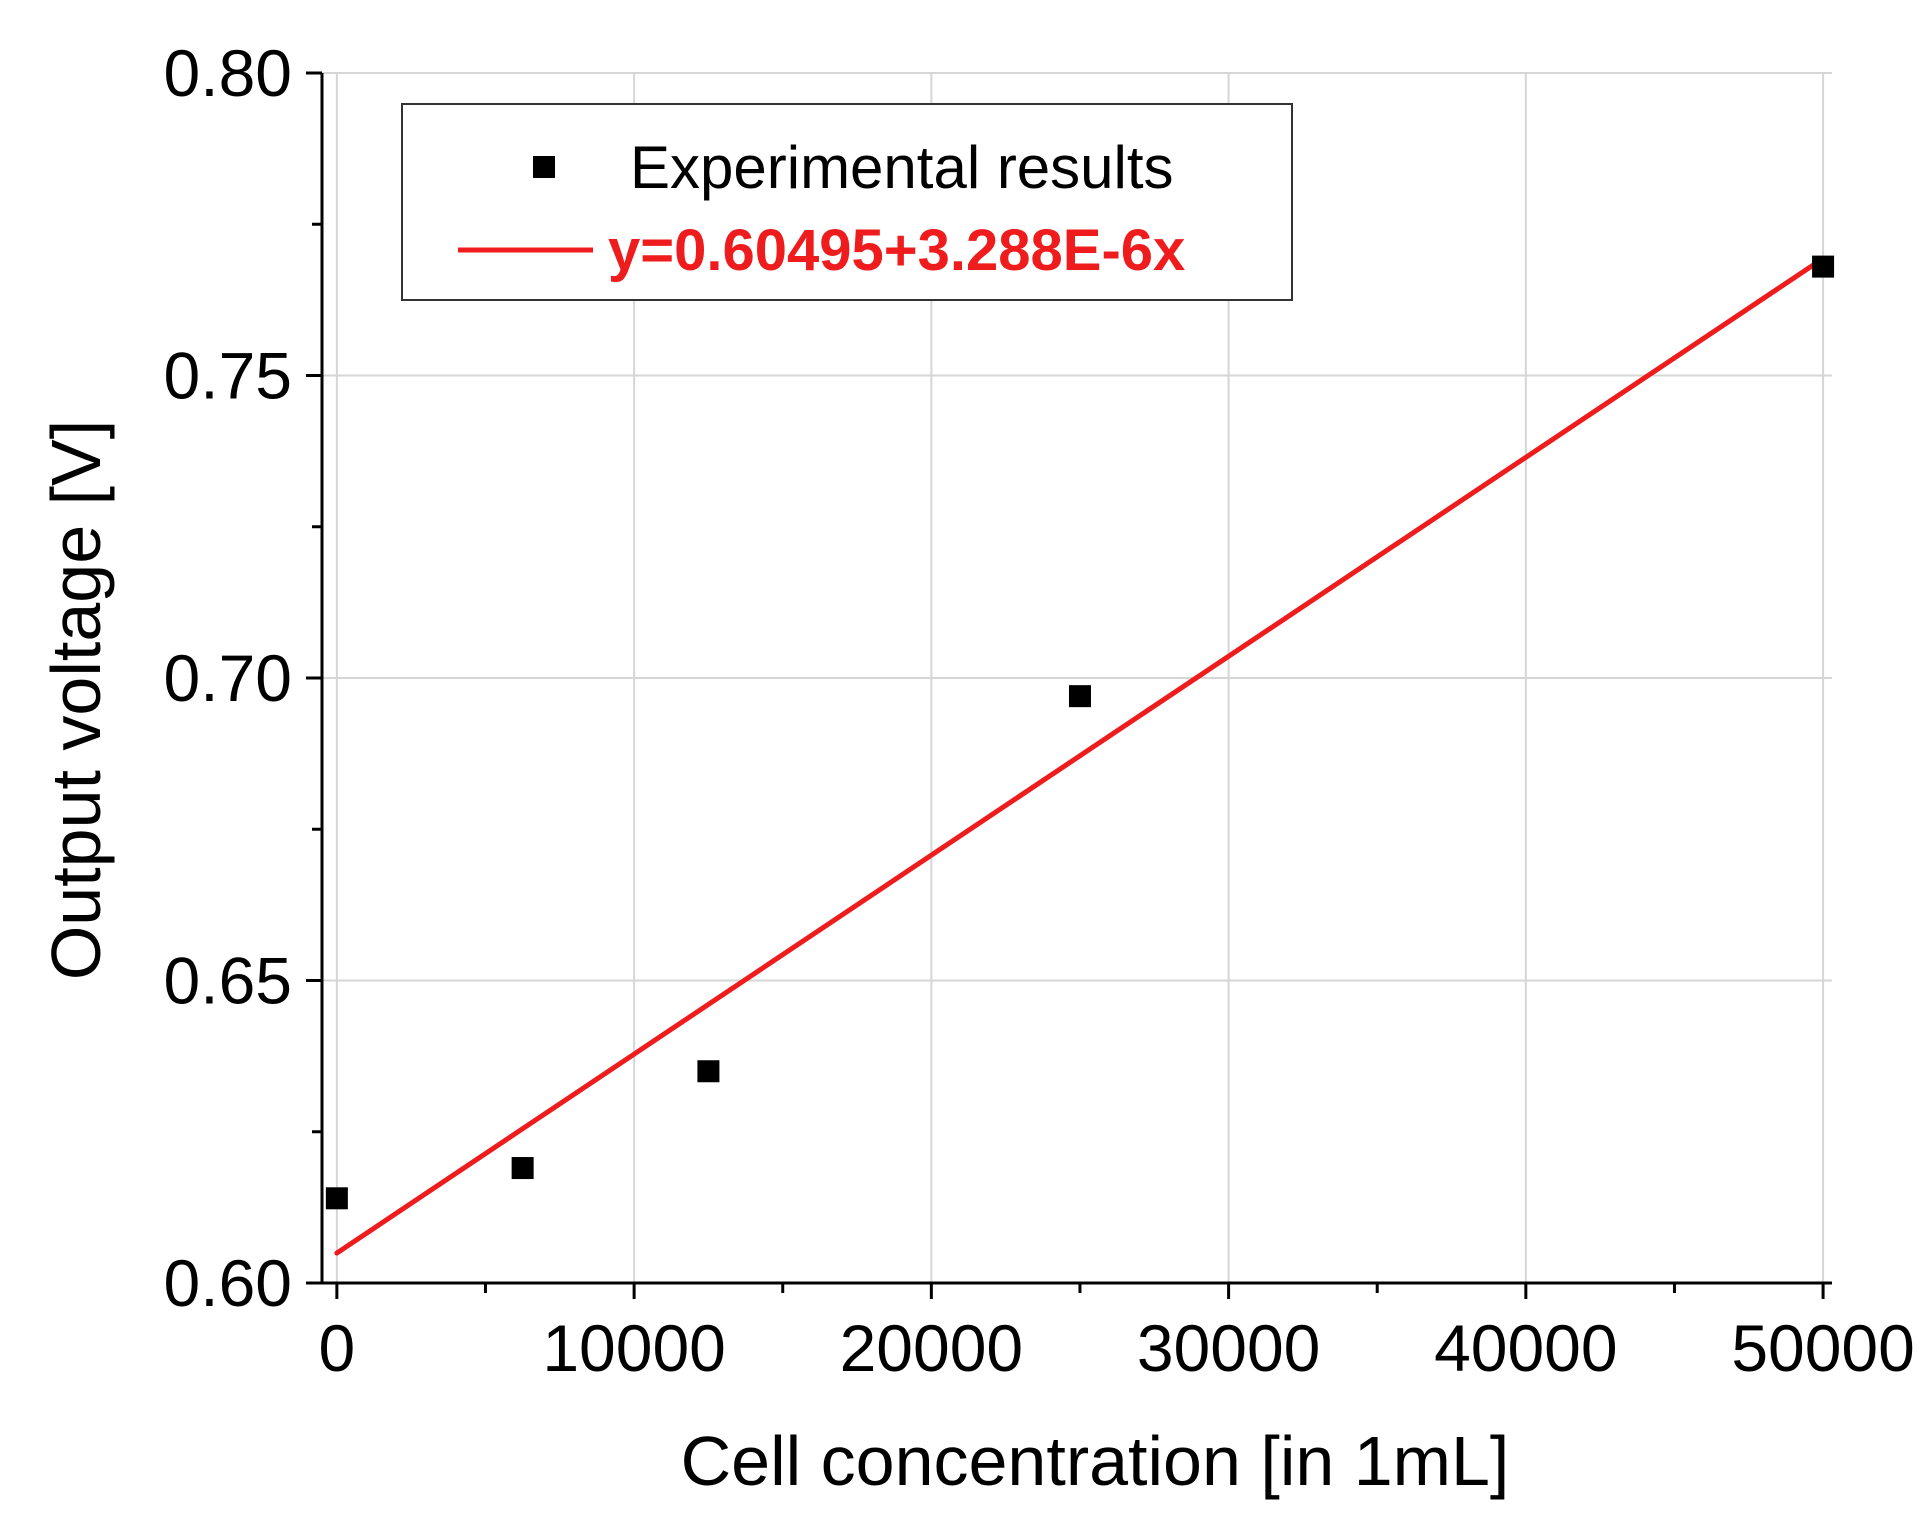 This screenshot has height=1528, width=1931. What do you see at coordinates (1117, 1334) in the screenshot?
I see `x-axis-ticks: 0 10000 20000 30000 40000 50000` at bounding box center [1117, 1334].